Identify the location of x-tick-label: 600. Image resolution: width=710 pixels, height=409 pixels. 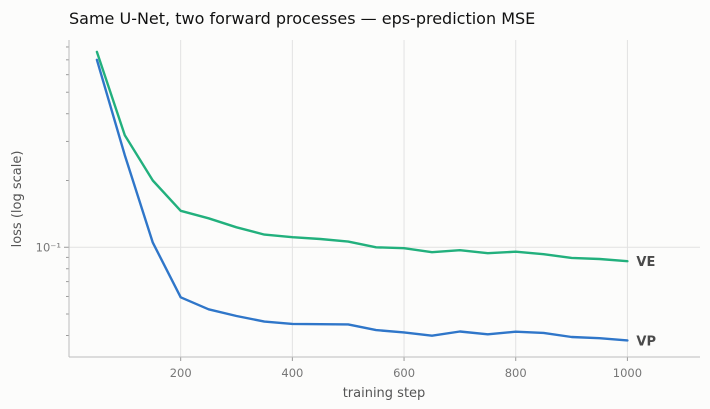
(404, 373).